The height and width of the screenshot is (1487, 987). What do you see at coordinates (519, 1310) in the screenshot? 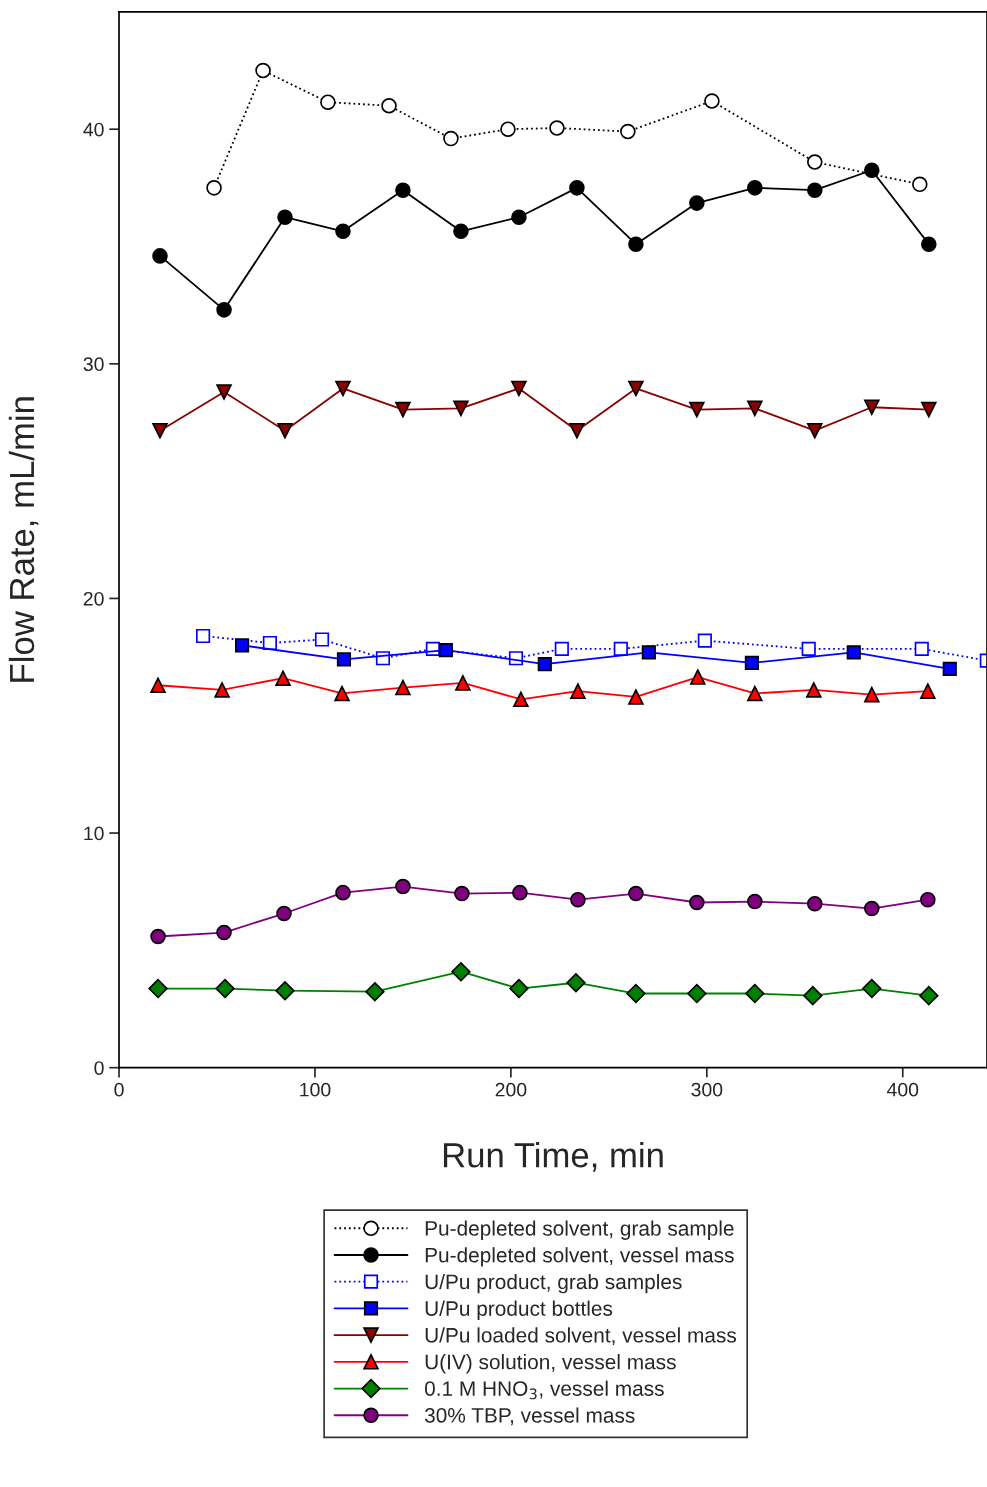
I see `legend-label: U/Pu product bottles` at bounding box center [519, 1310].